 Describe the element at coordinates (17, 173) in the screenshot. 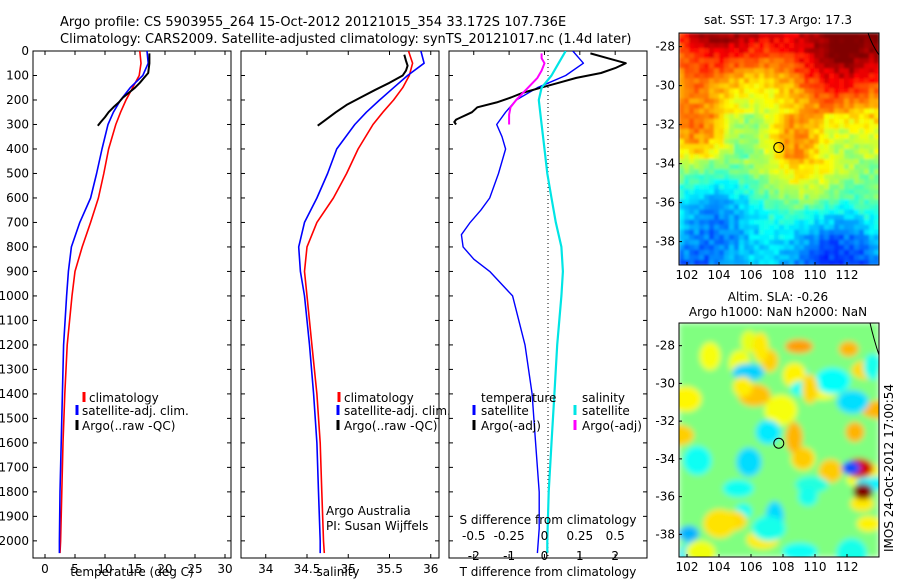

I see `depth-tick-label: 500` at that location.